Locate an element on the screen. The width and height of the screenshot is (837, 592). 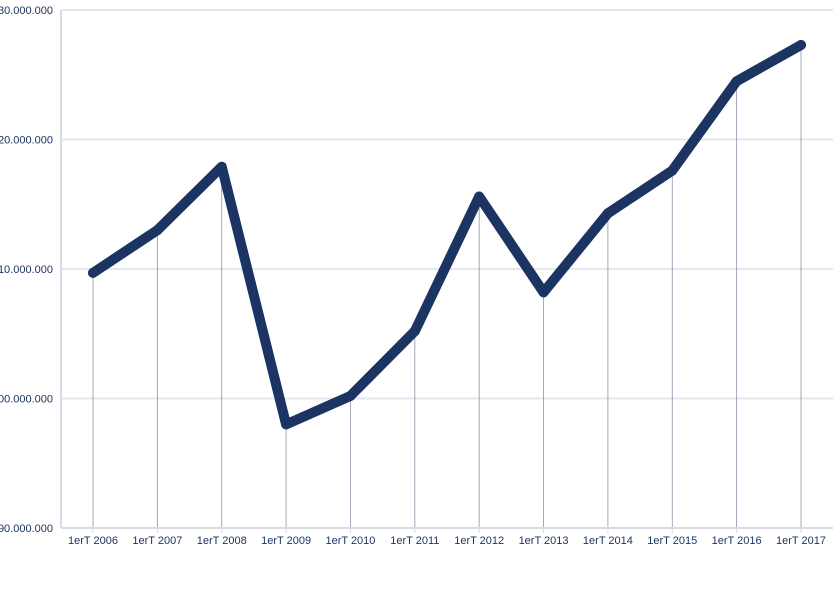
x-tick-label: 1erT 2016 is located at coordinates (737, 541).